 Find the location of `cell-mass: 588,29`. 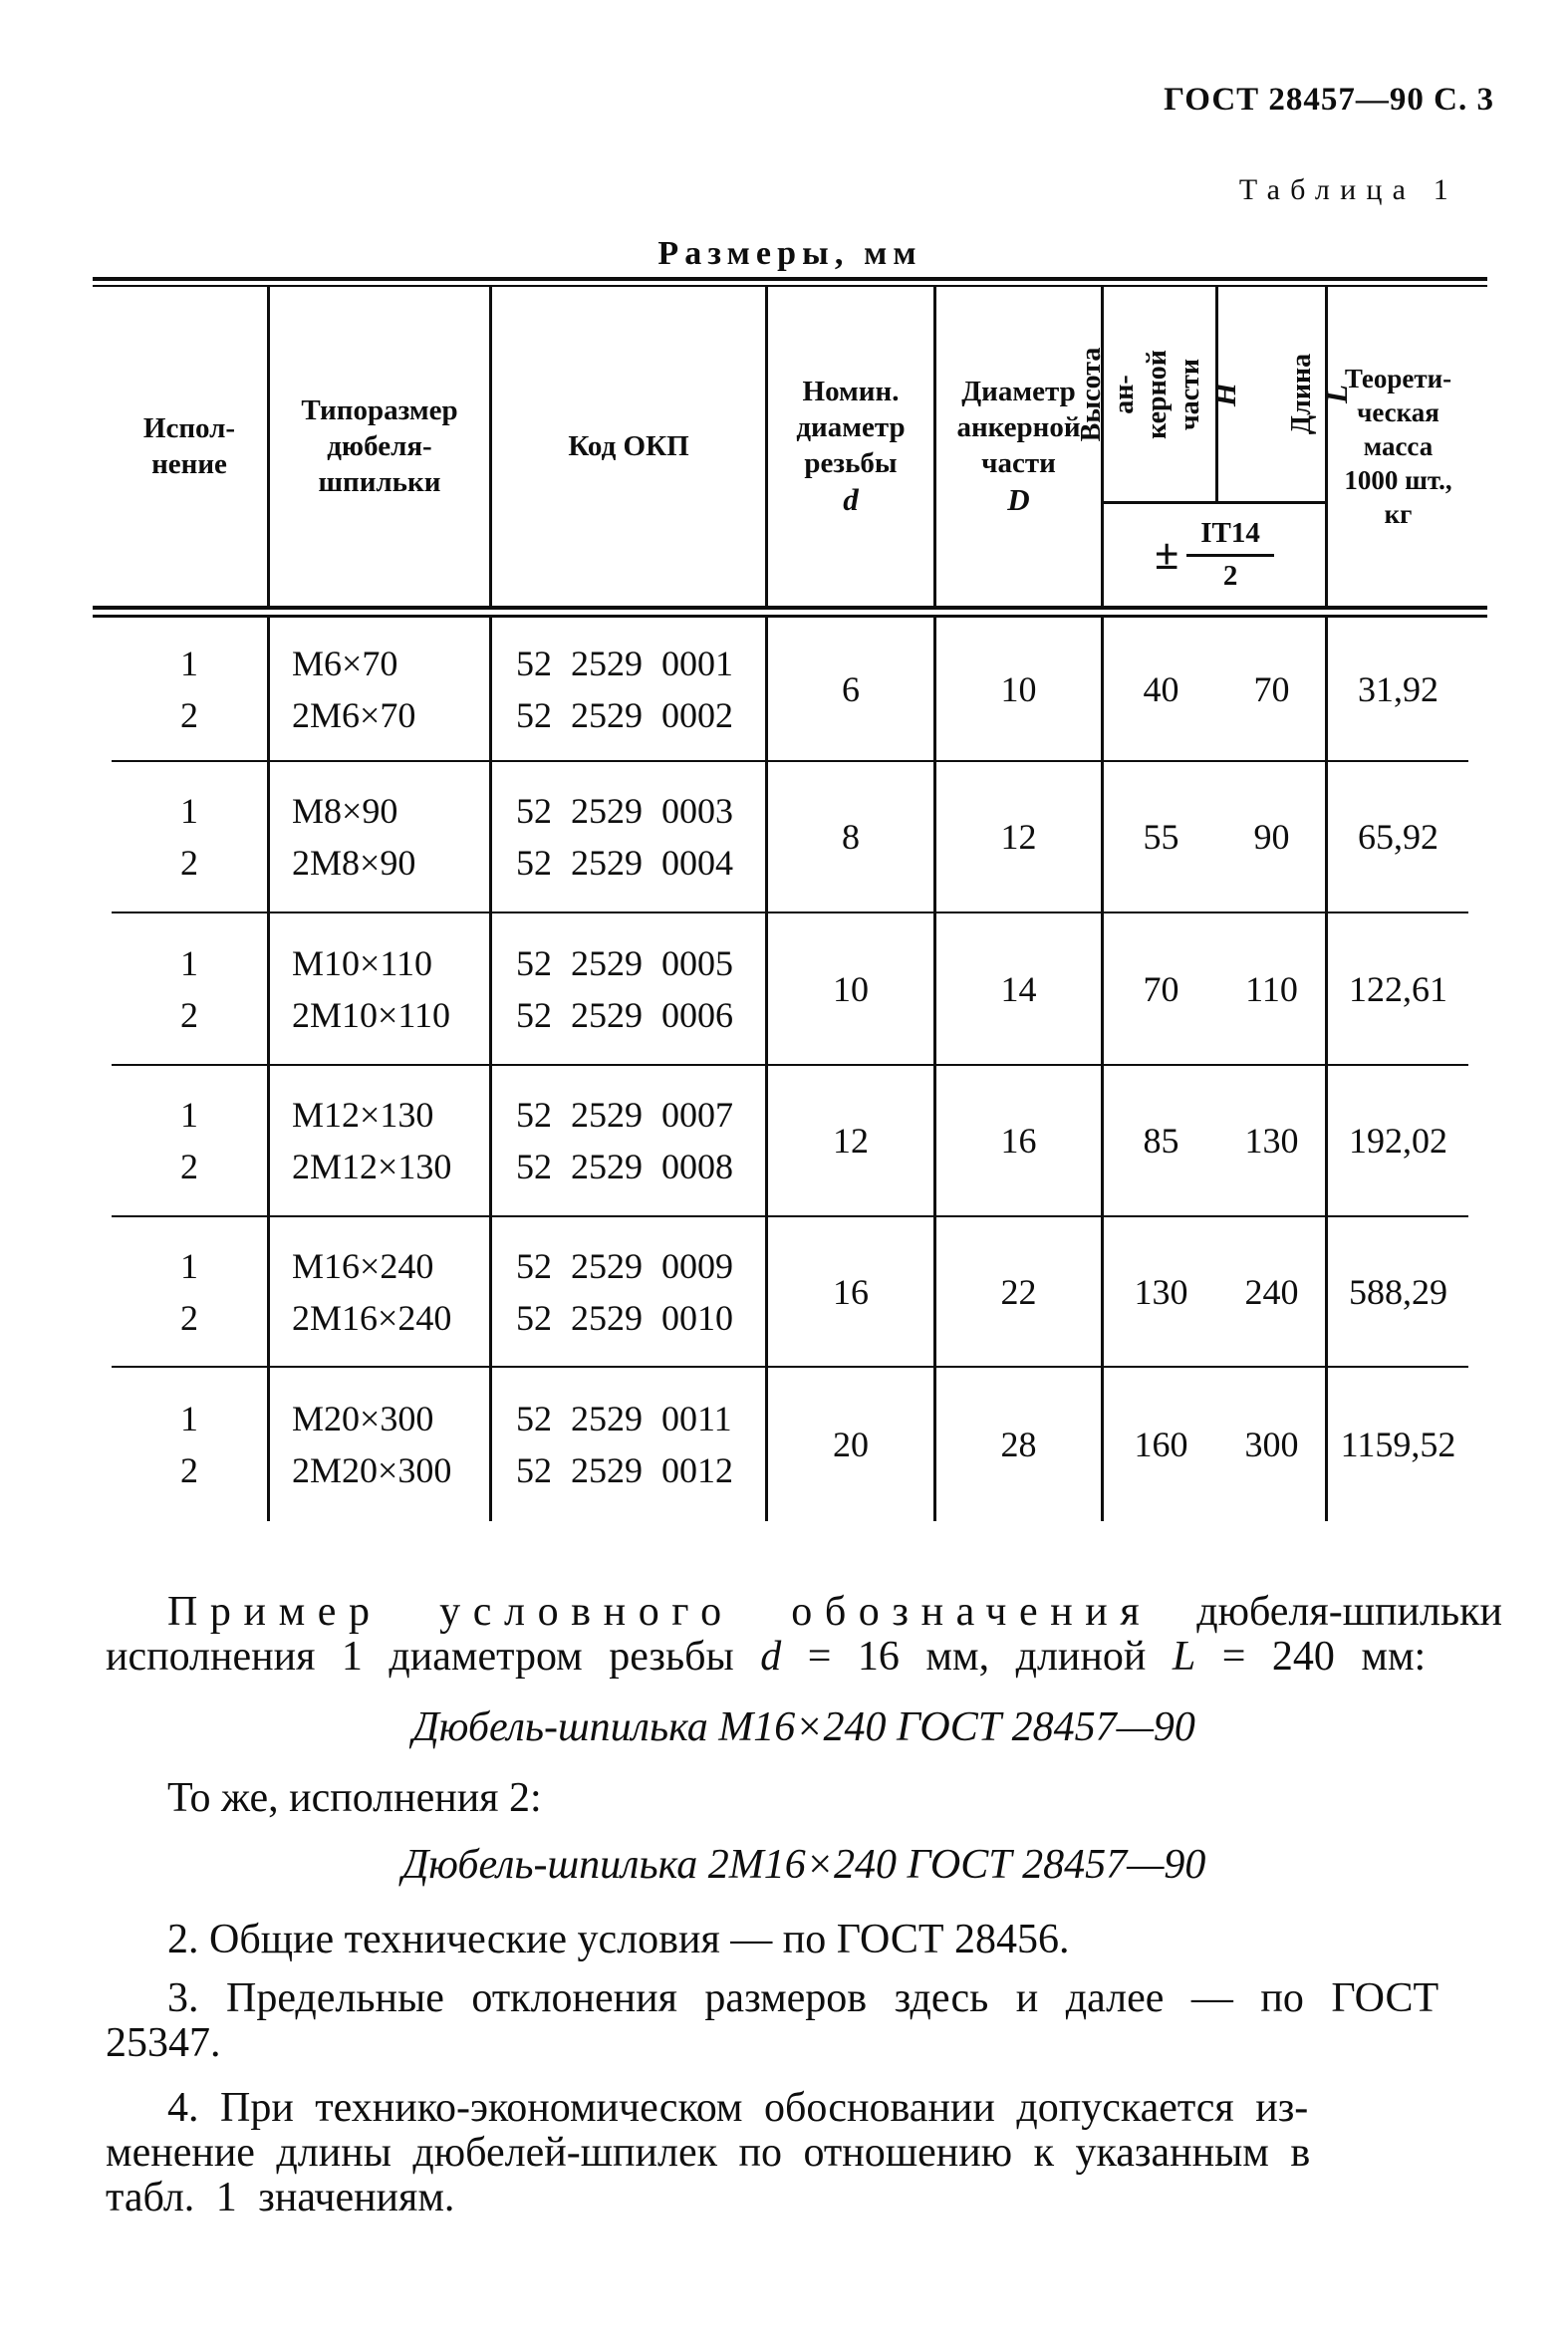

cell-mass: 588,29 is located at coordinates (1396, 1292).